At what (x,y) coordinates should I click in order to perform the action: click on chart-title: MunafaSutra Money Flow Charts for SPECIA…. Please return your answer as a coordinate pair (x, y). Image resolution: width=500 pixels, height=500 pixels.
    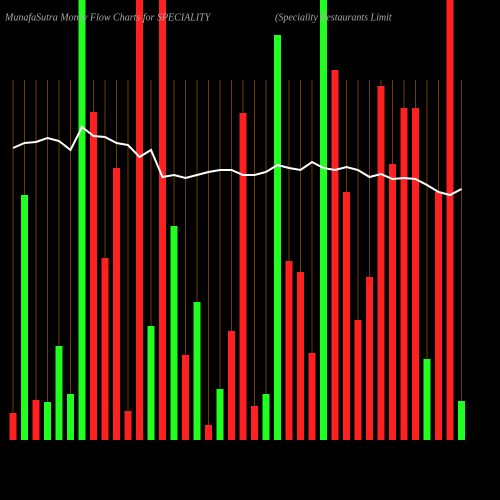
    Looking at the image, I should click on (108, 17).